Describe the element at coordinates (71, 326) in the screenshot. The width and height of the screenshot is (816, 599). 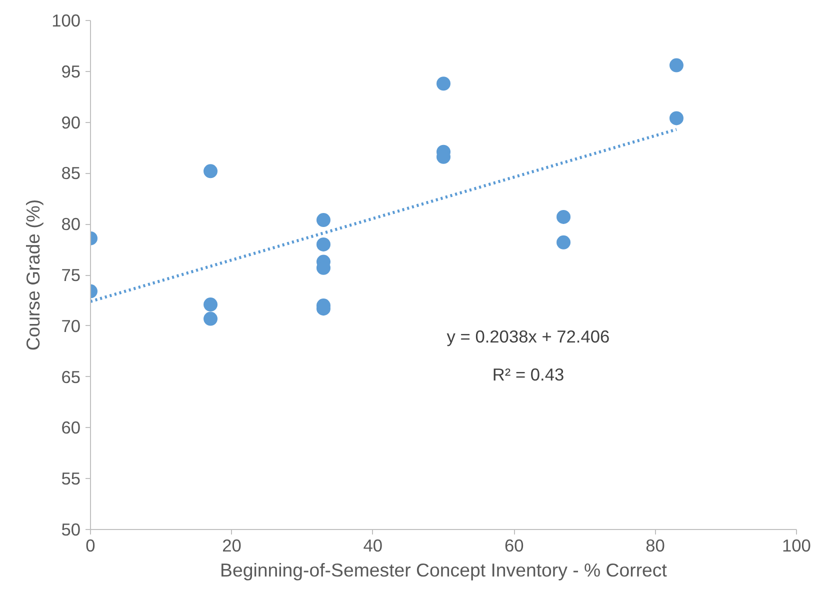
I see `y-tick-label: 70` at that location.